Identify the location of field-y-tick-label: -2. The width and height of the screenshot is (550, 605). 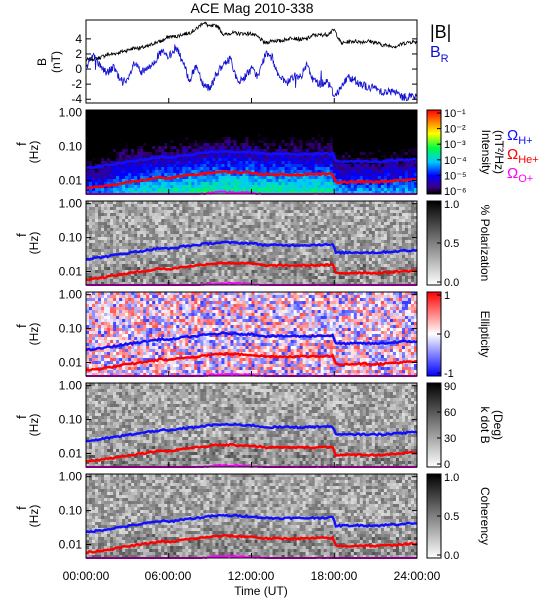
(76, 84).